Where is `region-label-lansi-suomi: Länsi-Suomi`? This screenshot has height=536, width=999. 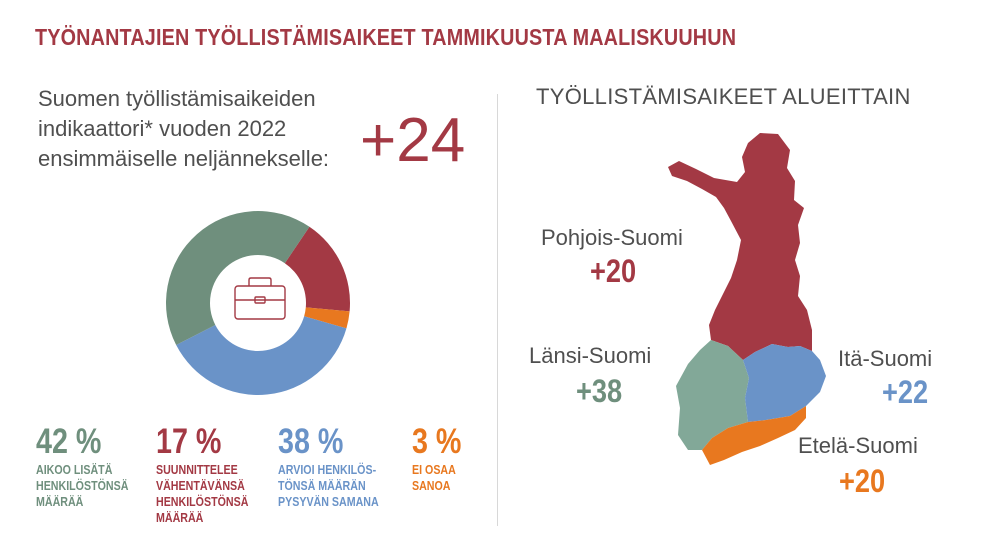
region-label-lansi-suomi: Länsi-Suomi is located at coordinates (590, 355).